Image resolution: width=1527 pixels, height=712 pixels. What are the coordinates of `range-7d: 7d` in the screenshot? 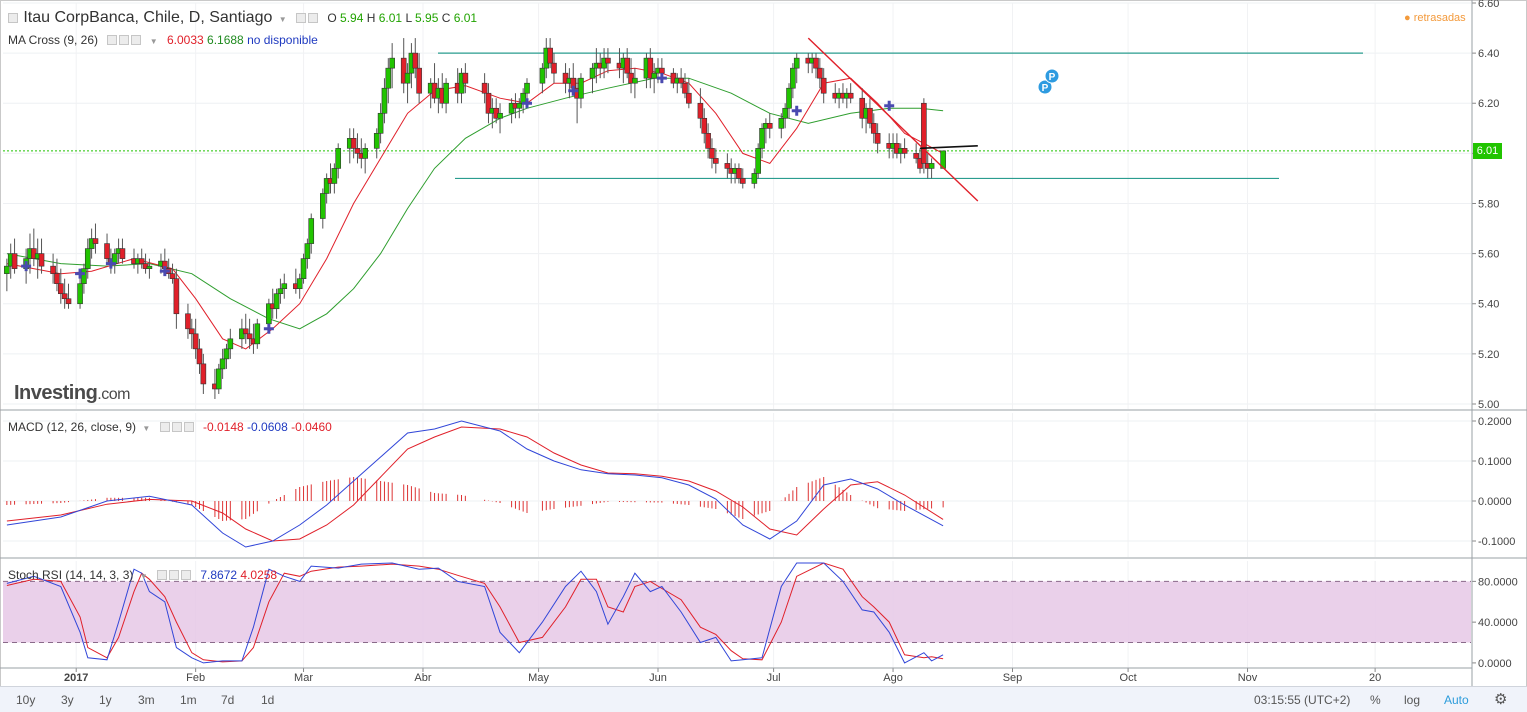 It's located at (228, 700).